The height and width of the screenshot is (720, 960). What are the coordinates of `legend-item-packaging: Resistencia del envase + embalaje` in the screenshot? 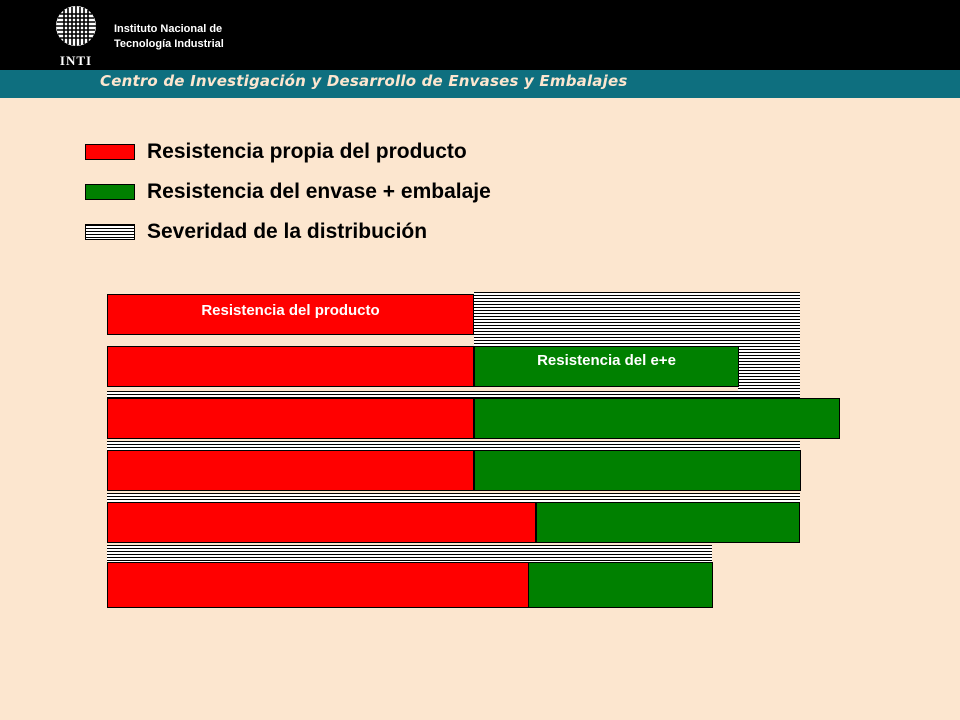 It's located at (288, 192).